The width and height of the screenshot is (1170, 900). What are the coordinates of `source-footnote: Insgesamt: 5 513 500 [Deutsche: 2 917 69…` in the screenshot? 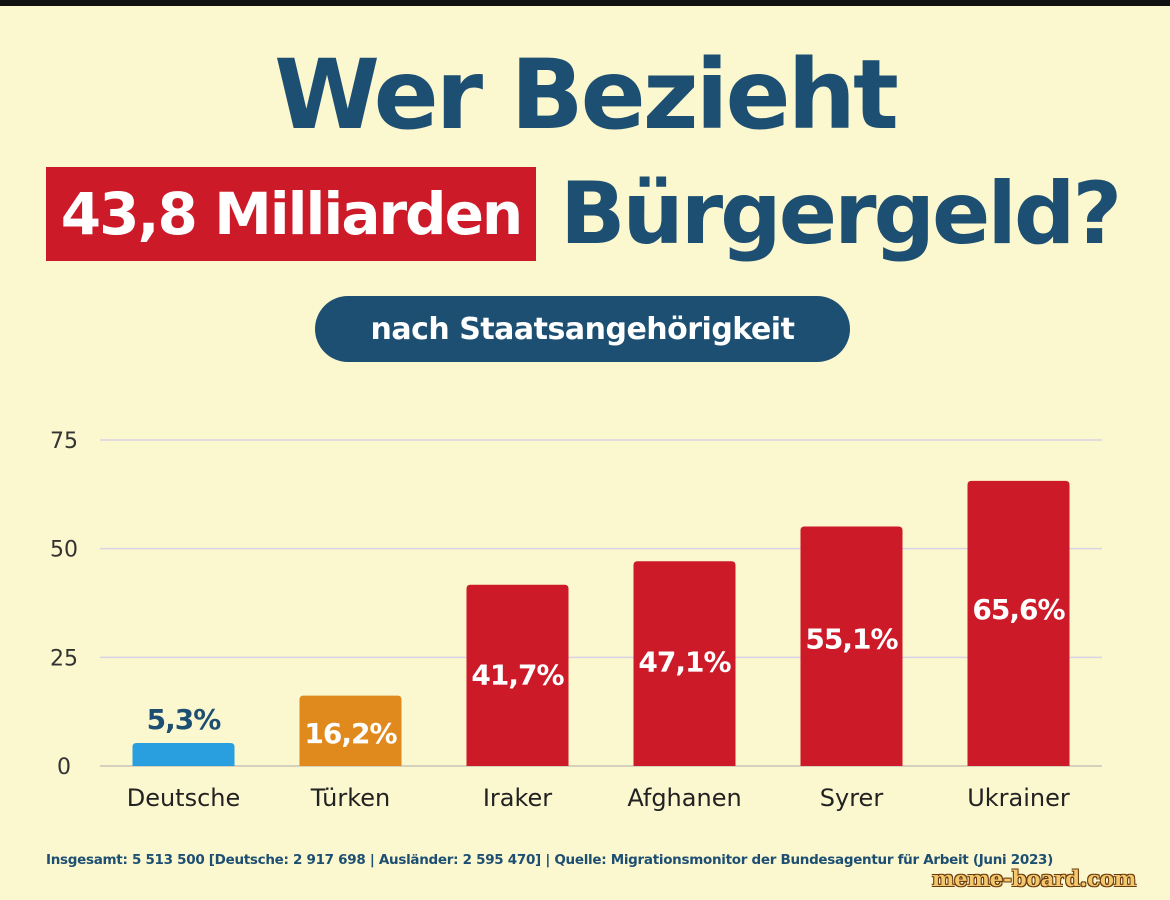 It's located at (550, 860).